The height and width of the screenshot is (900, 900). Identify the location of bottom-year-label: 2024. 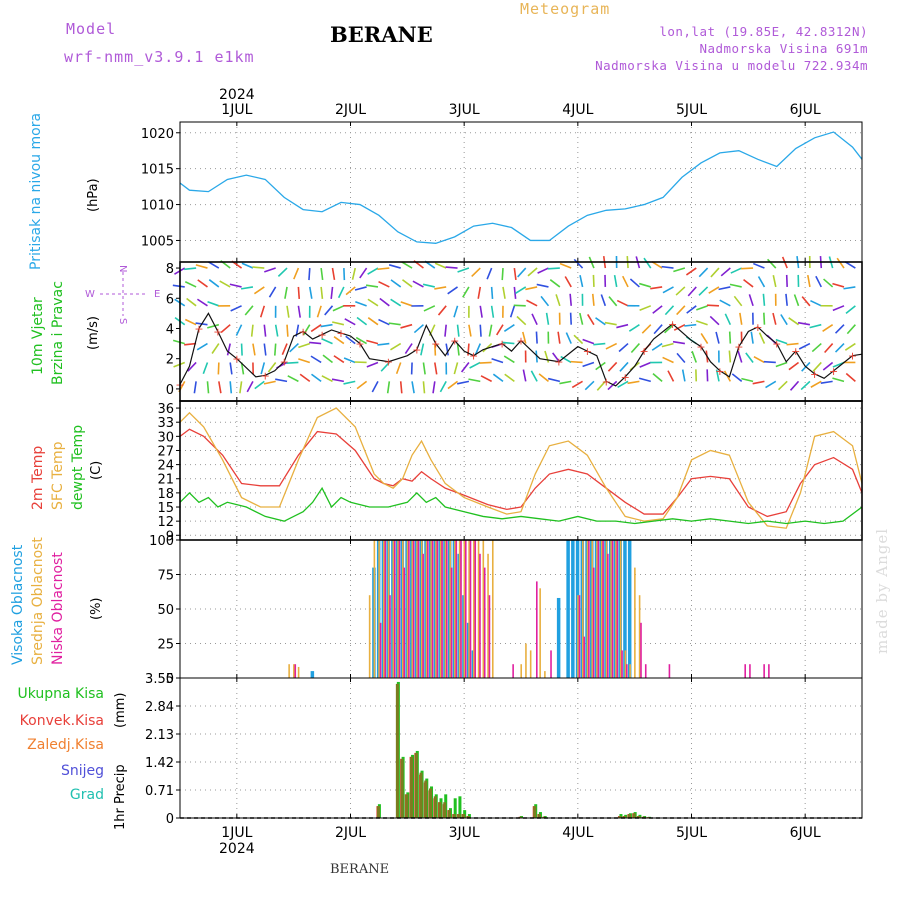
(237, 849).